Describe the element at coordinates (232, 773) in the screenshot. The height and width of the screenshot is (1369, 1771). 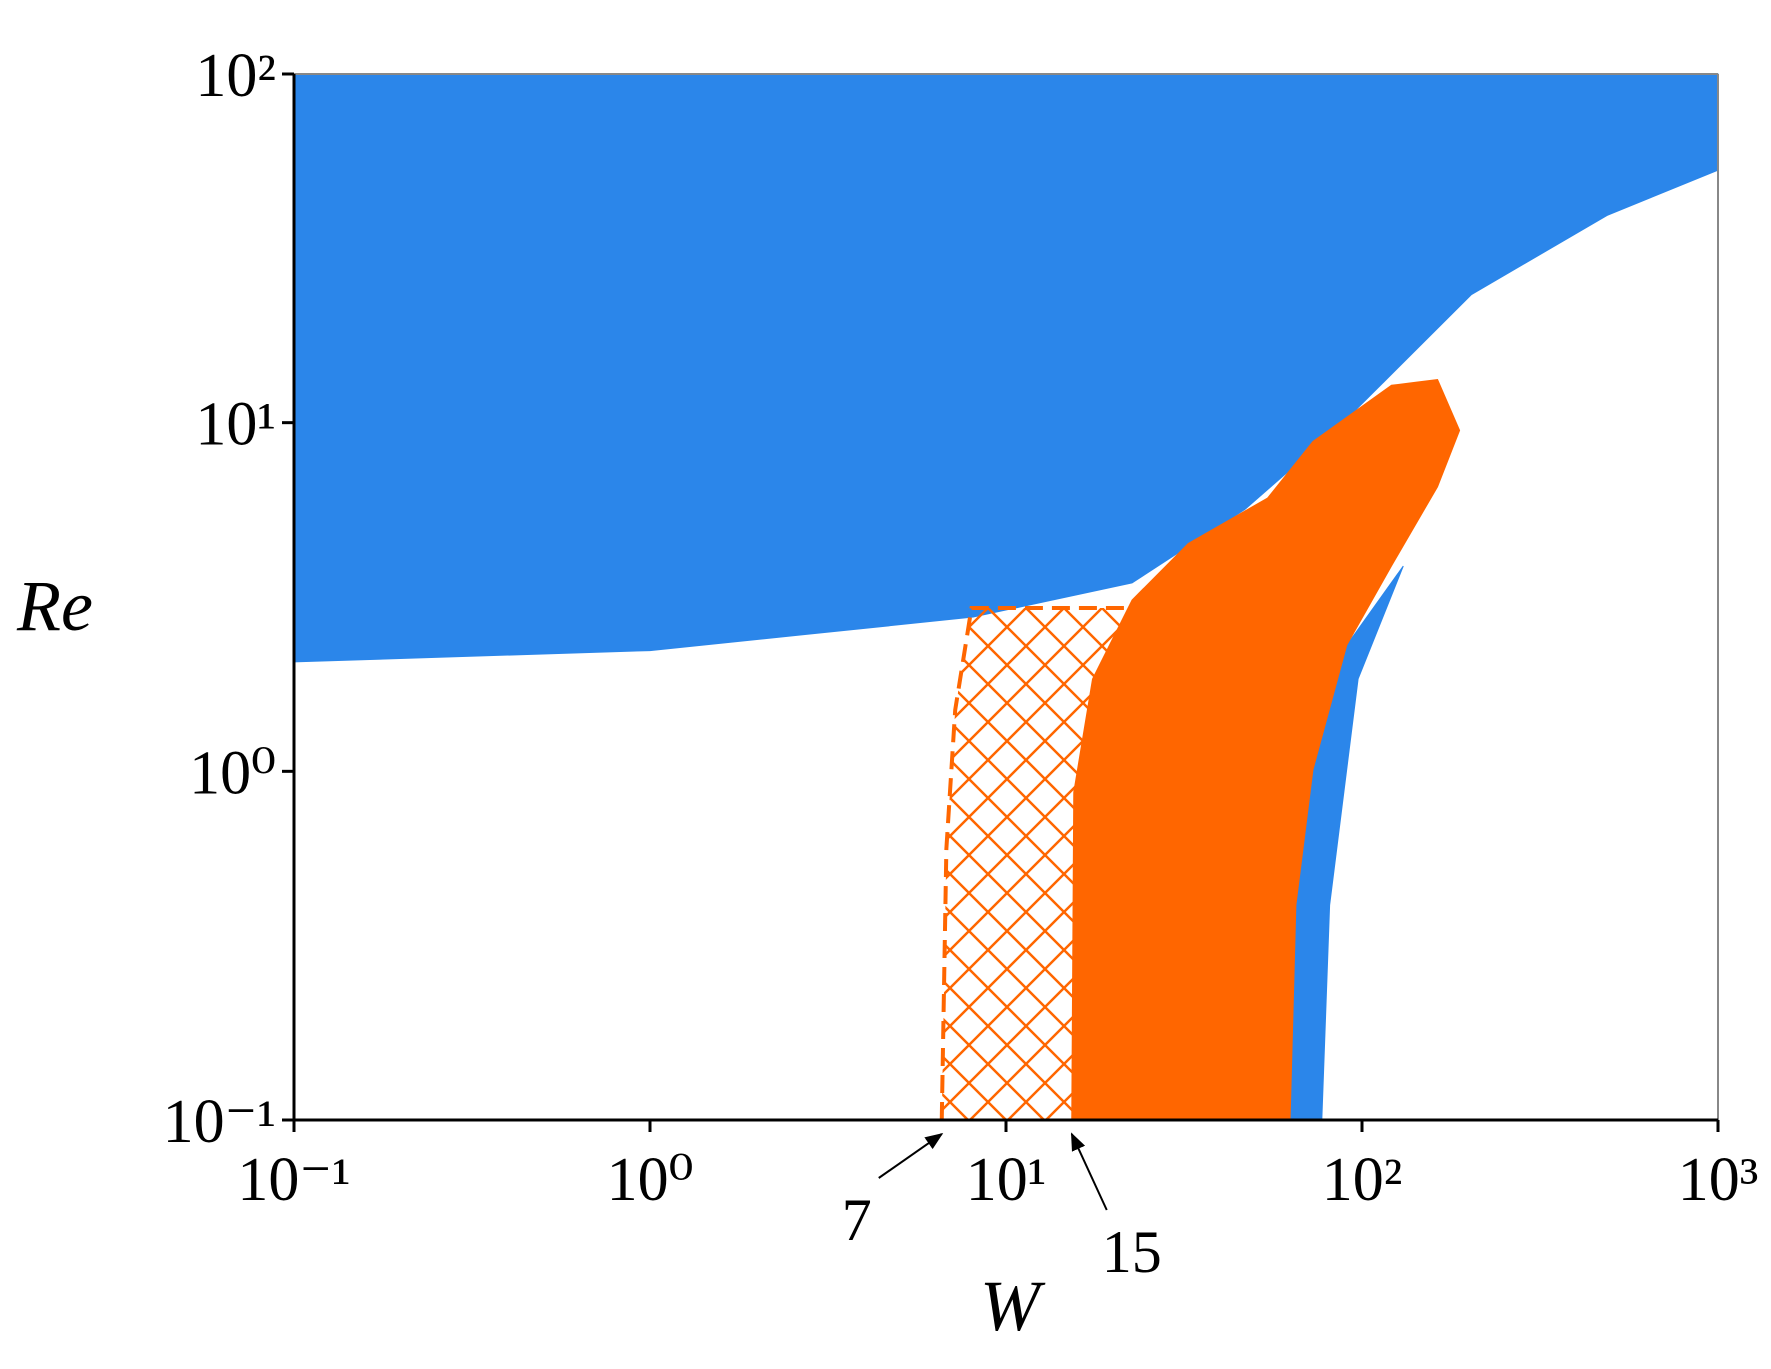
I see `y-tick-label: 10⁰` at that location.